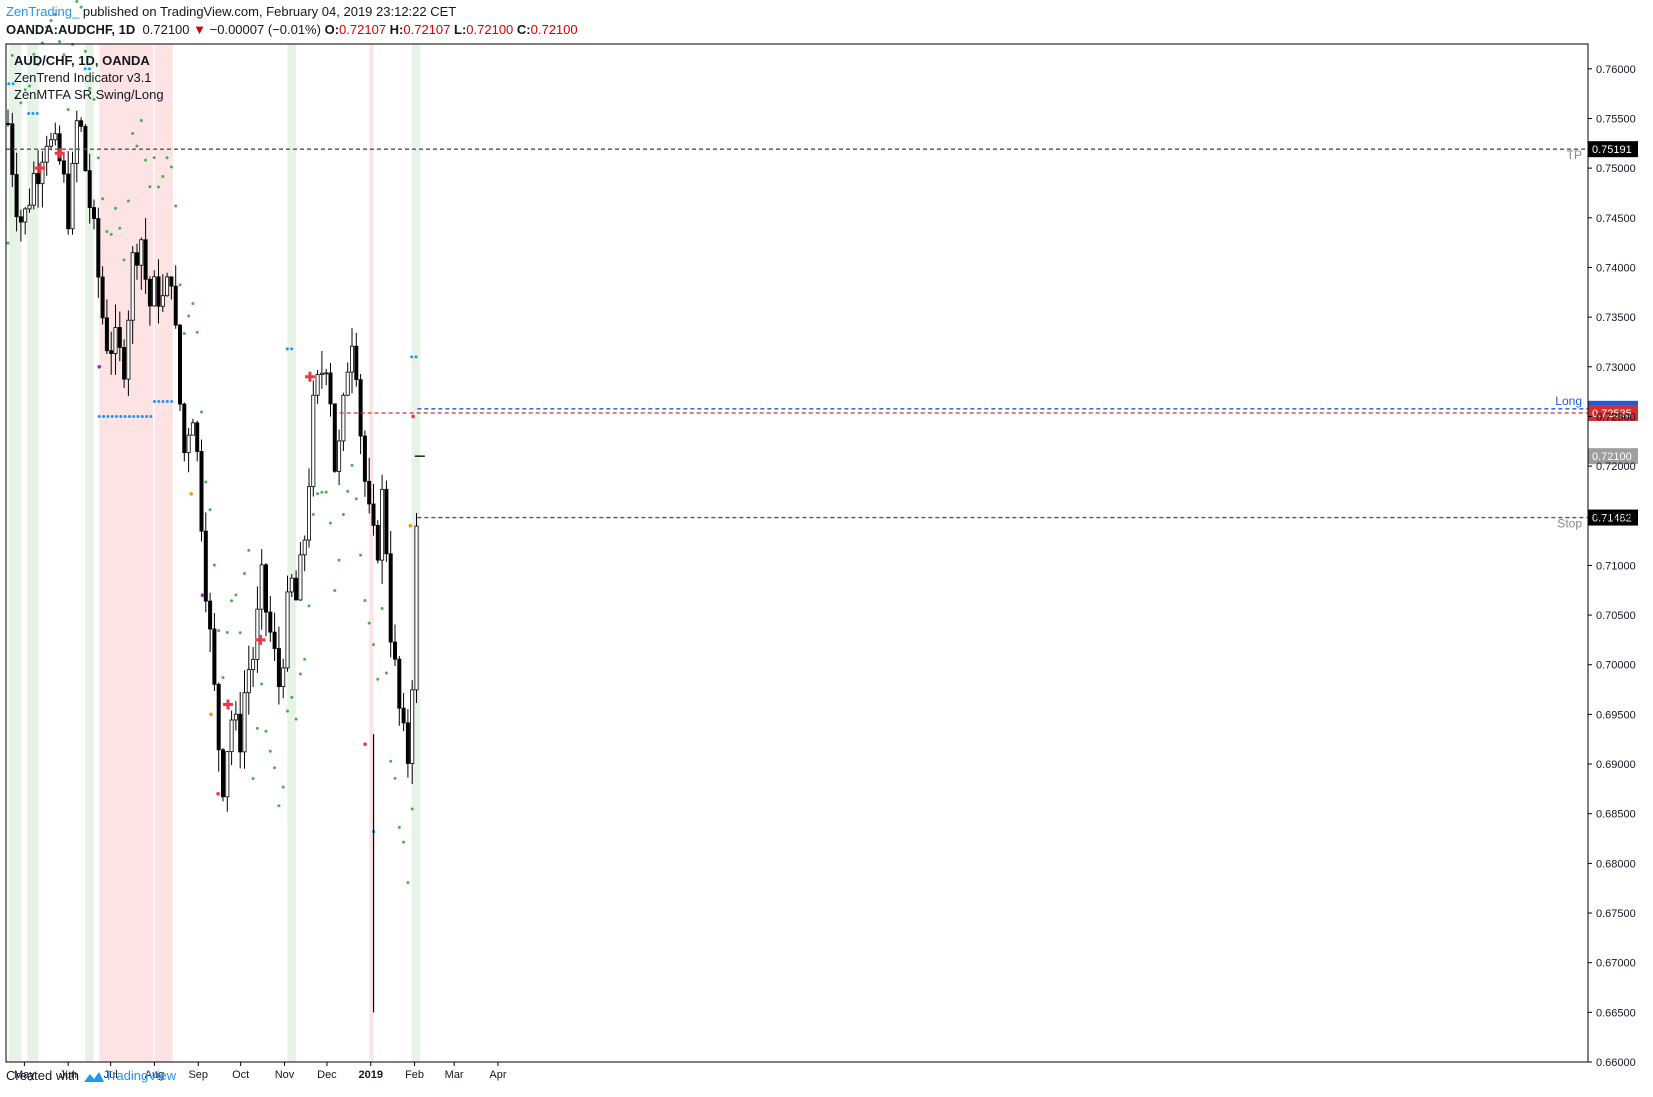 Image resolution: width=1653 pixels, height=1097 pixels. Describe the element at coordinates (83, 77) in the screenshot. I see `legend-indicator-zentrend: ZenTrend Indicator v3.1` at that location.